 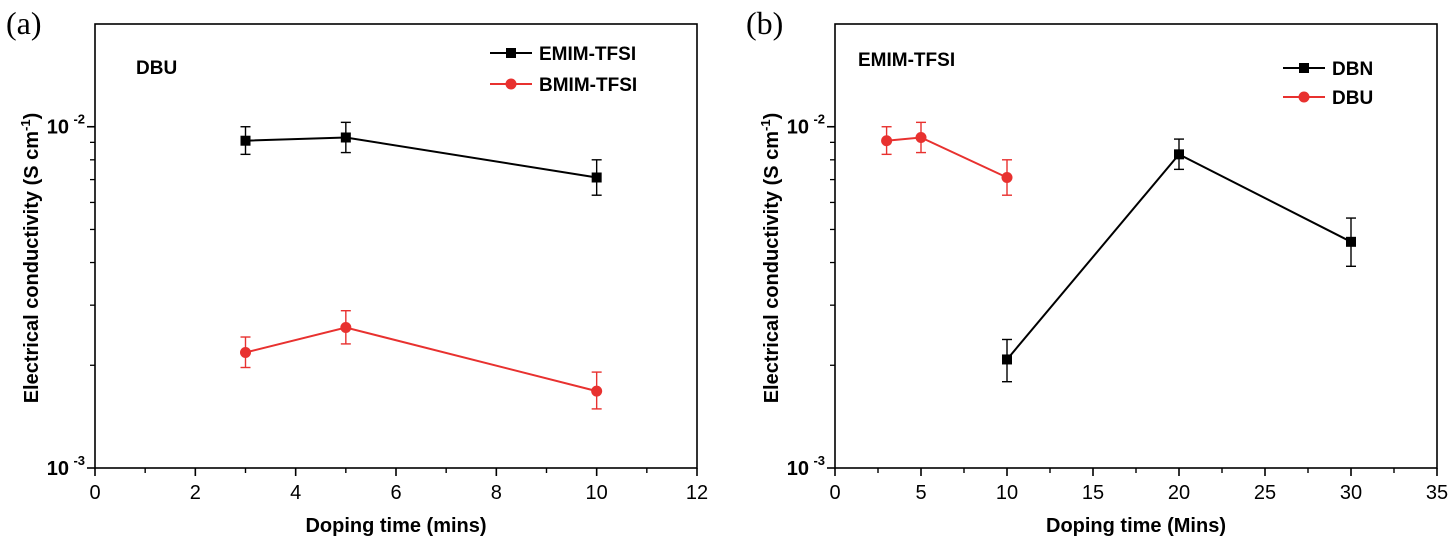 What do you see at coordinates (1179, 493) in the screenshot?
I see `x-tick-label: 20` at bounding box center [1179, 493].